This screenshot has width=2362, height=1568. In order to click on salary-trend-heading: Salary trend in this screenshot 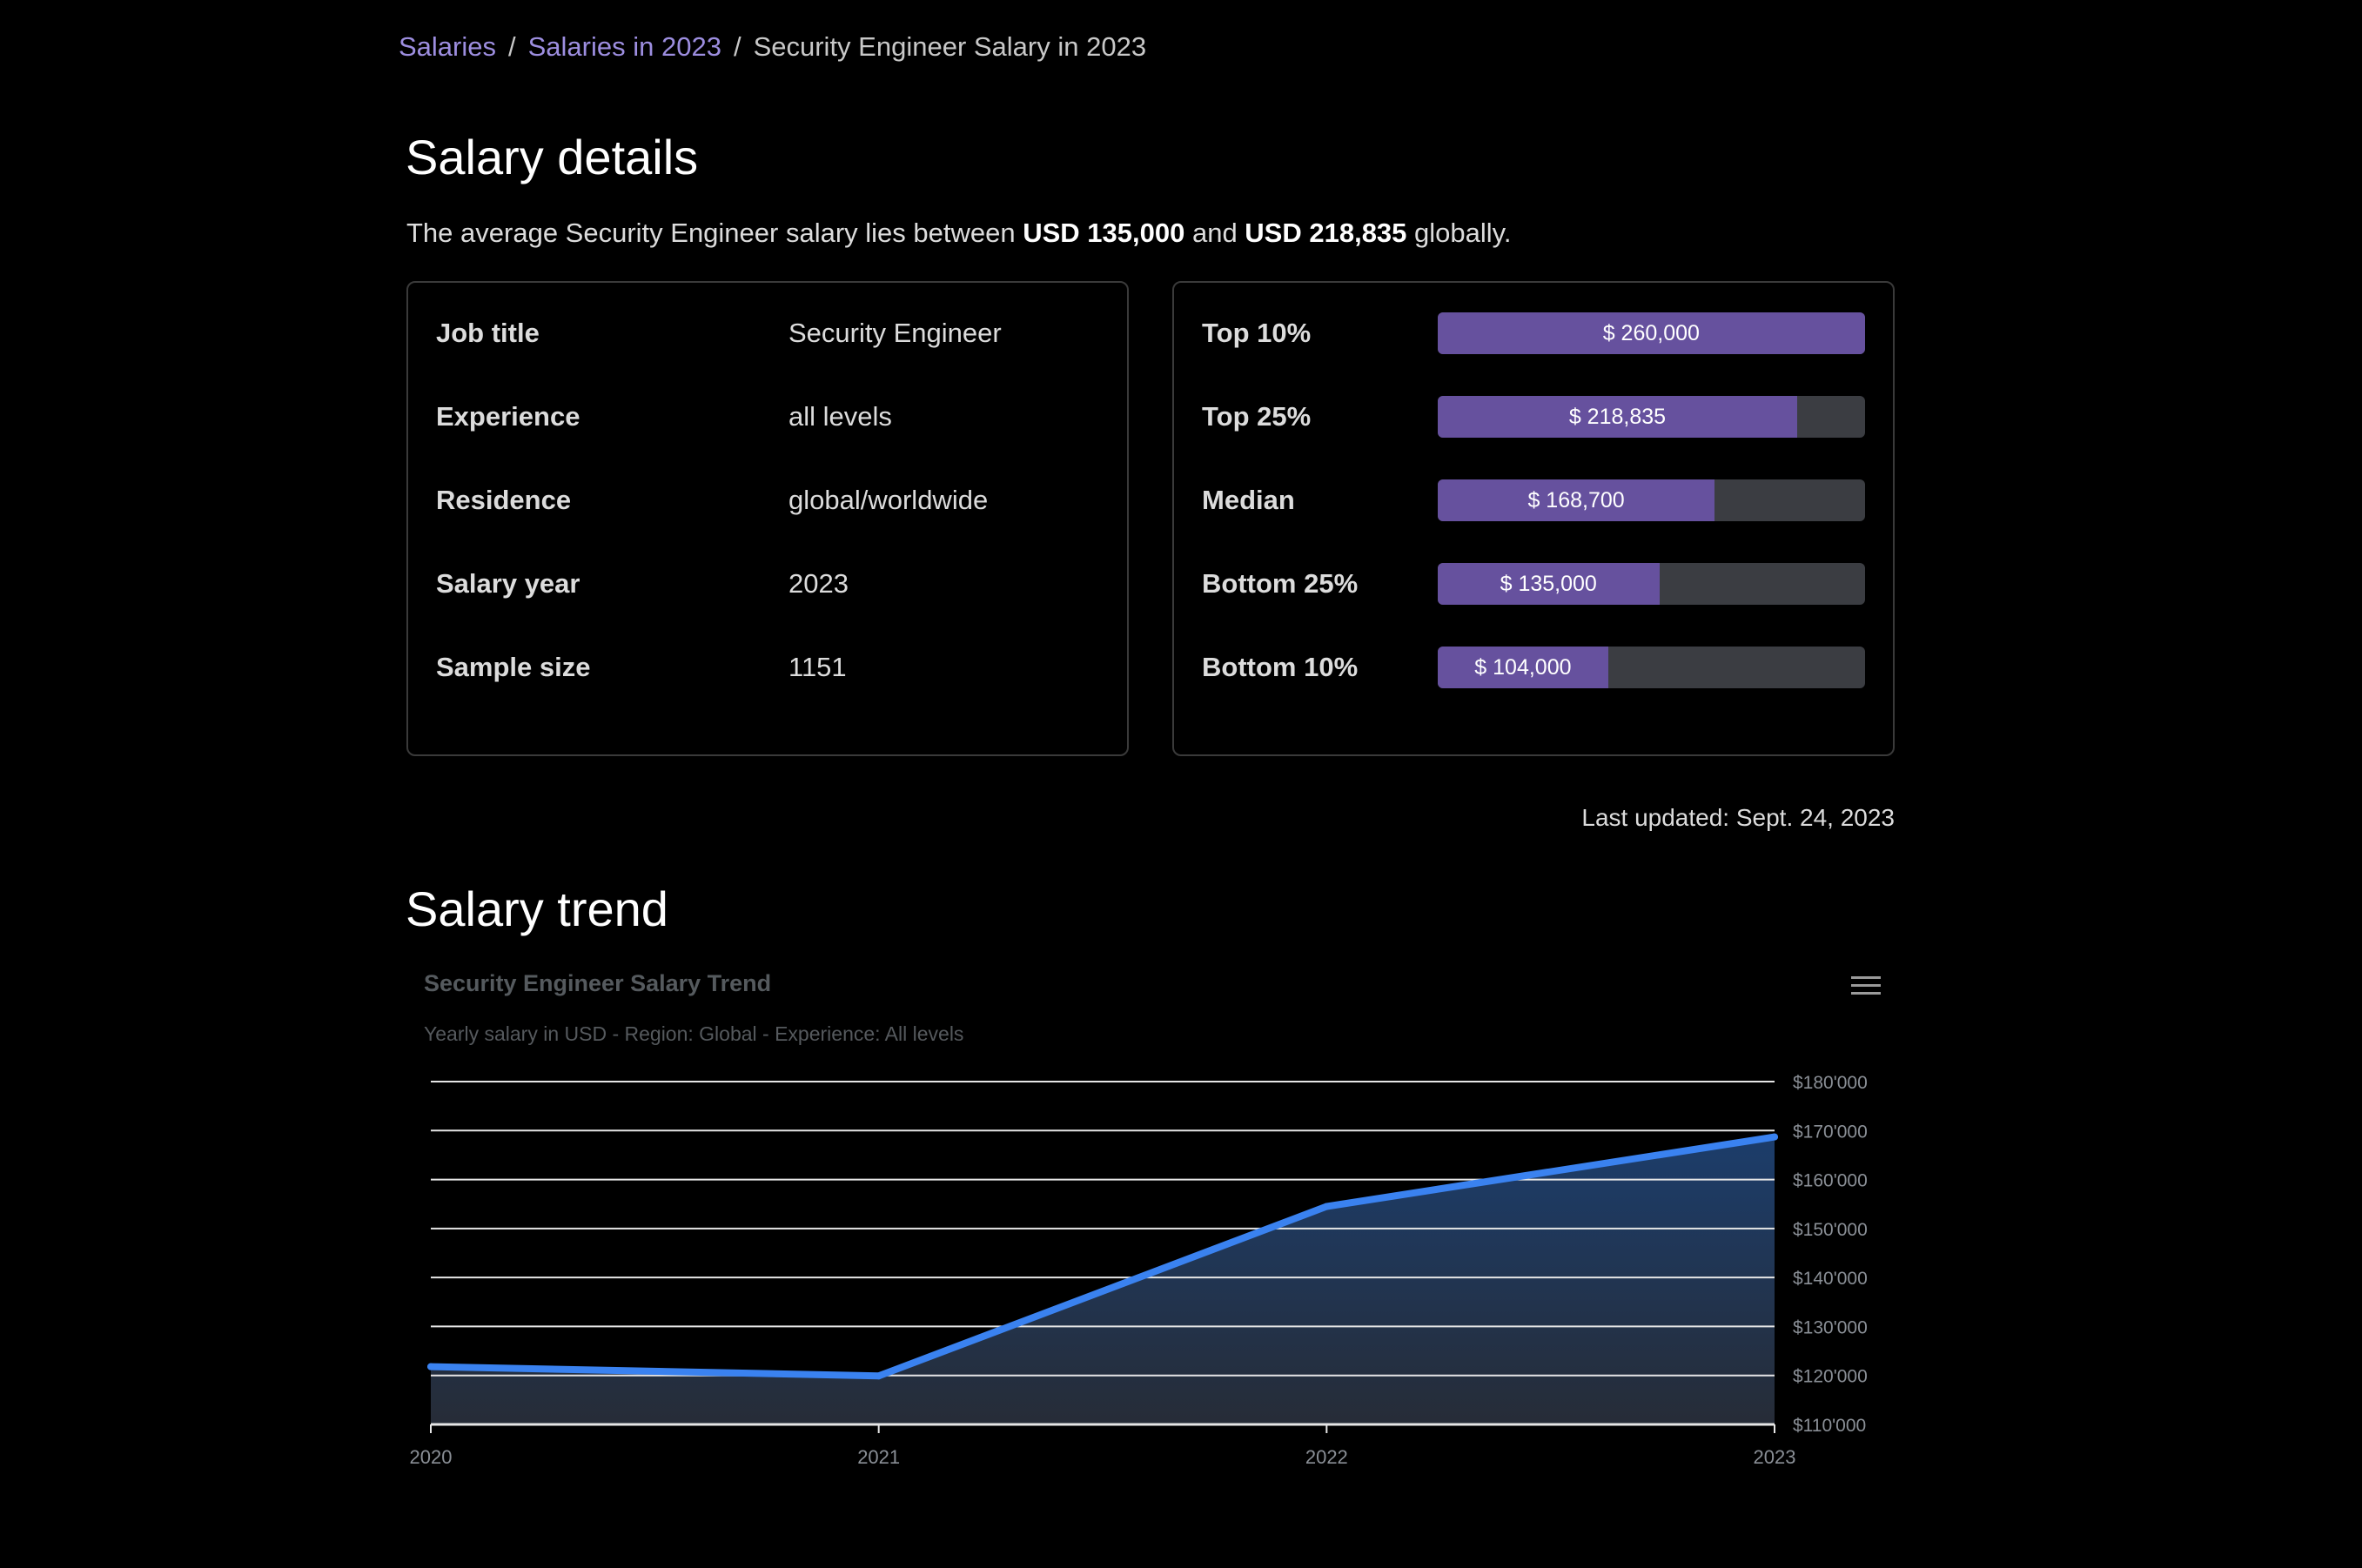, I will do `click(537, 909)`.